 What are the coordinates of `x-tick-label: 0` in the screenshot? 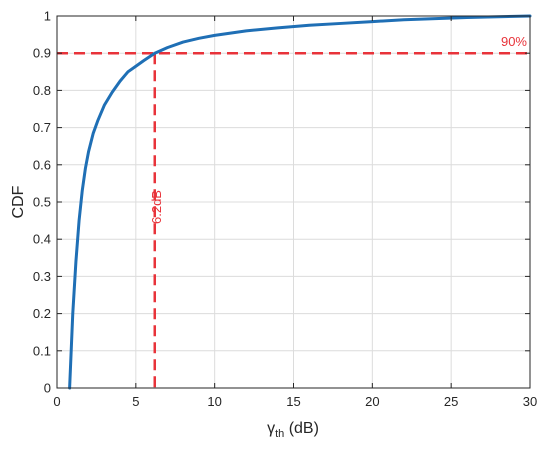 It's located at (56, 401).